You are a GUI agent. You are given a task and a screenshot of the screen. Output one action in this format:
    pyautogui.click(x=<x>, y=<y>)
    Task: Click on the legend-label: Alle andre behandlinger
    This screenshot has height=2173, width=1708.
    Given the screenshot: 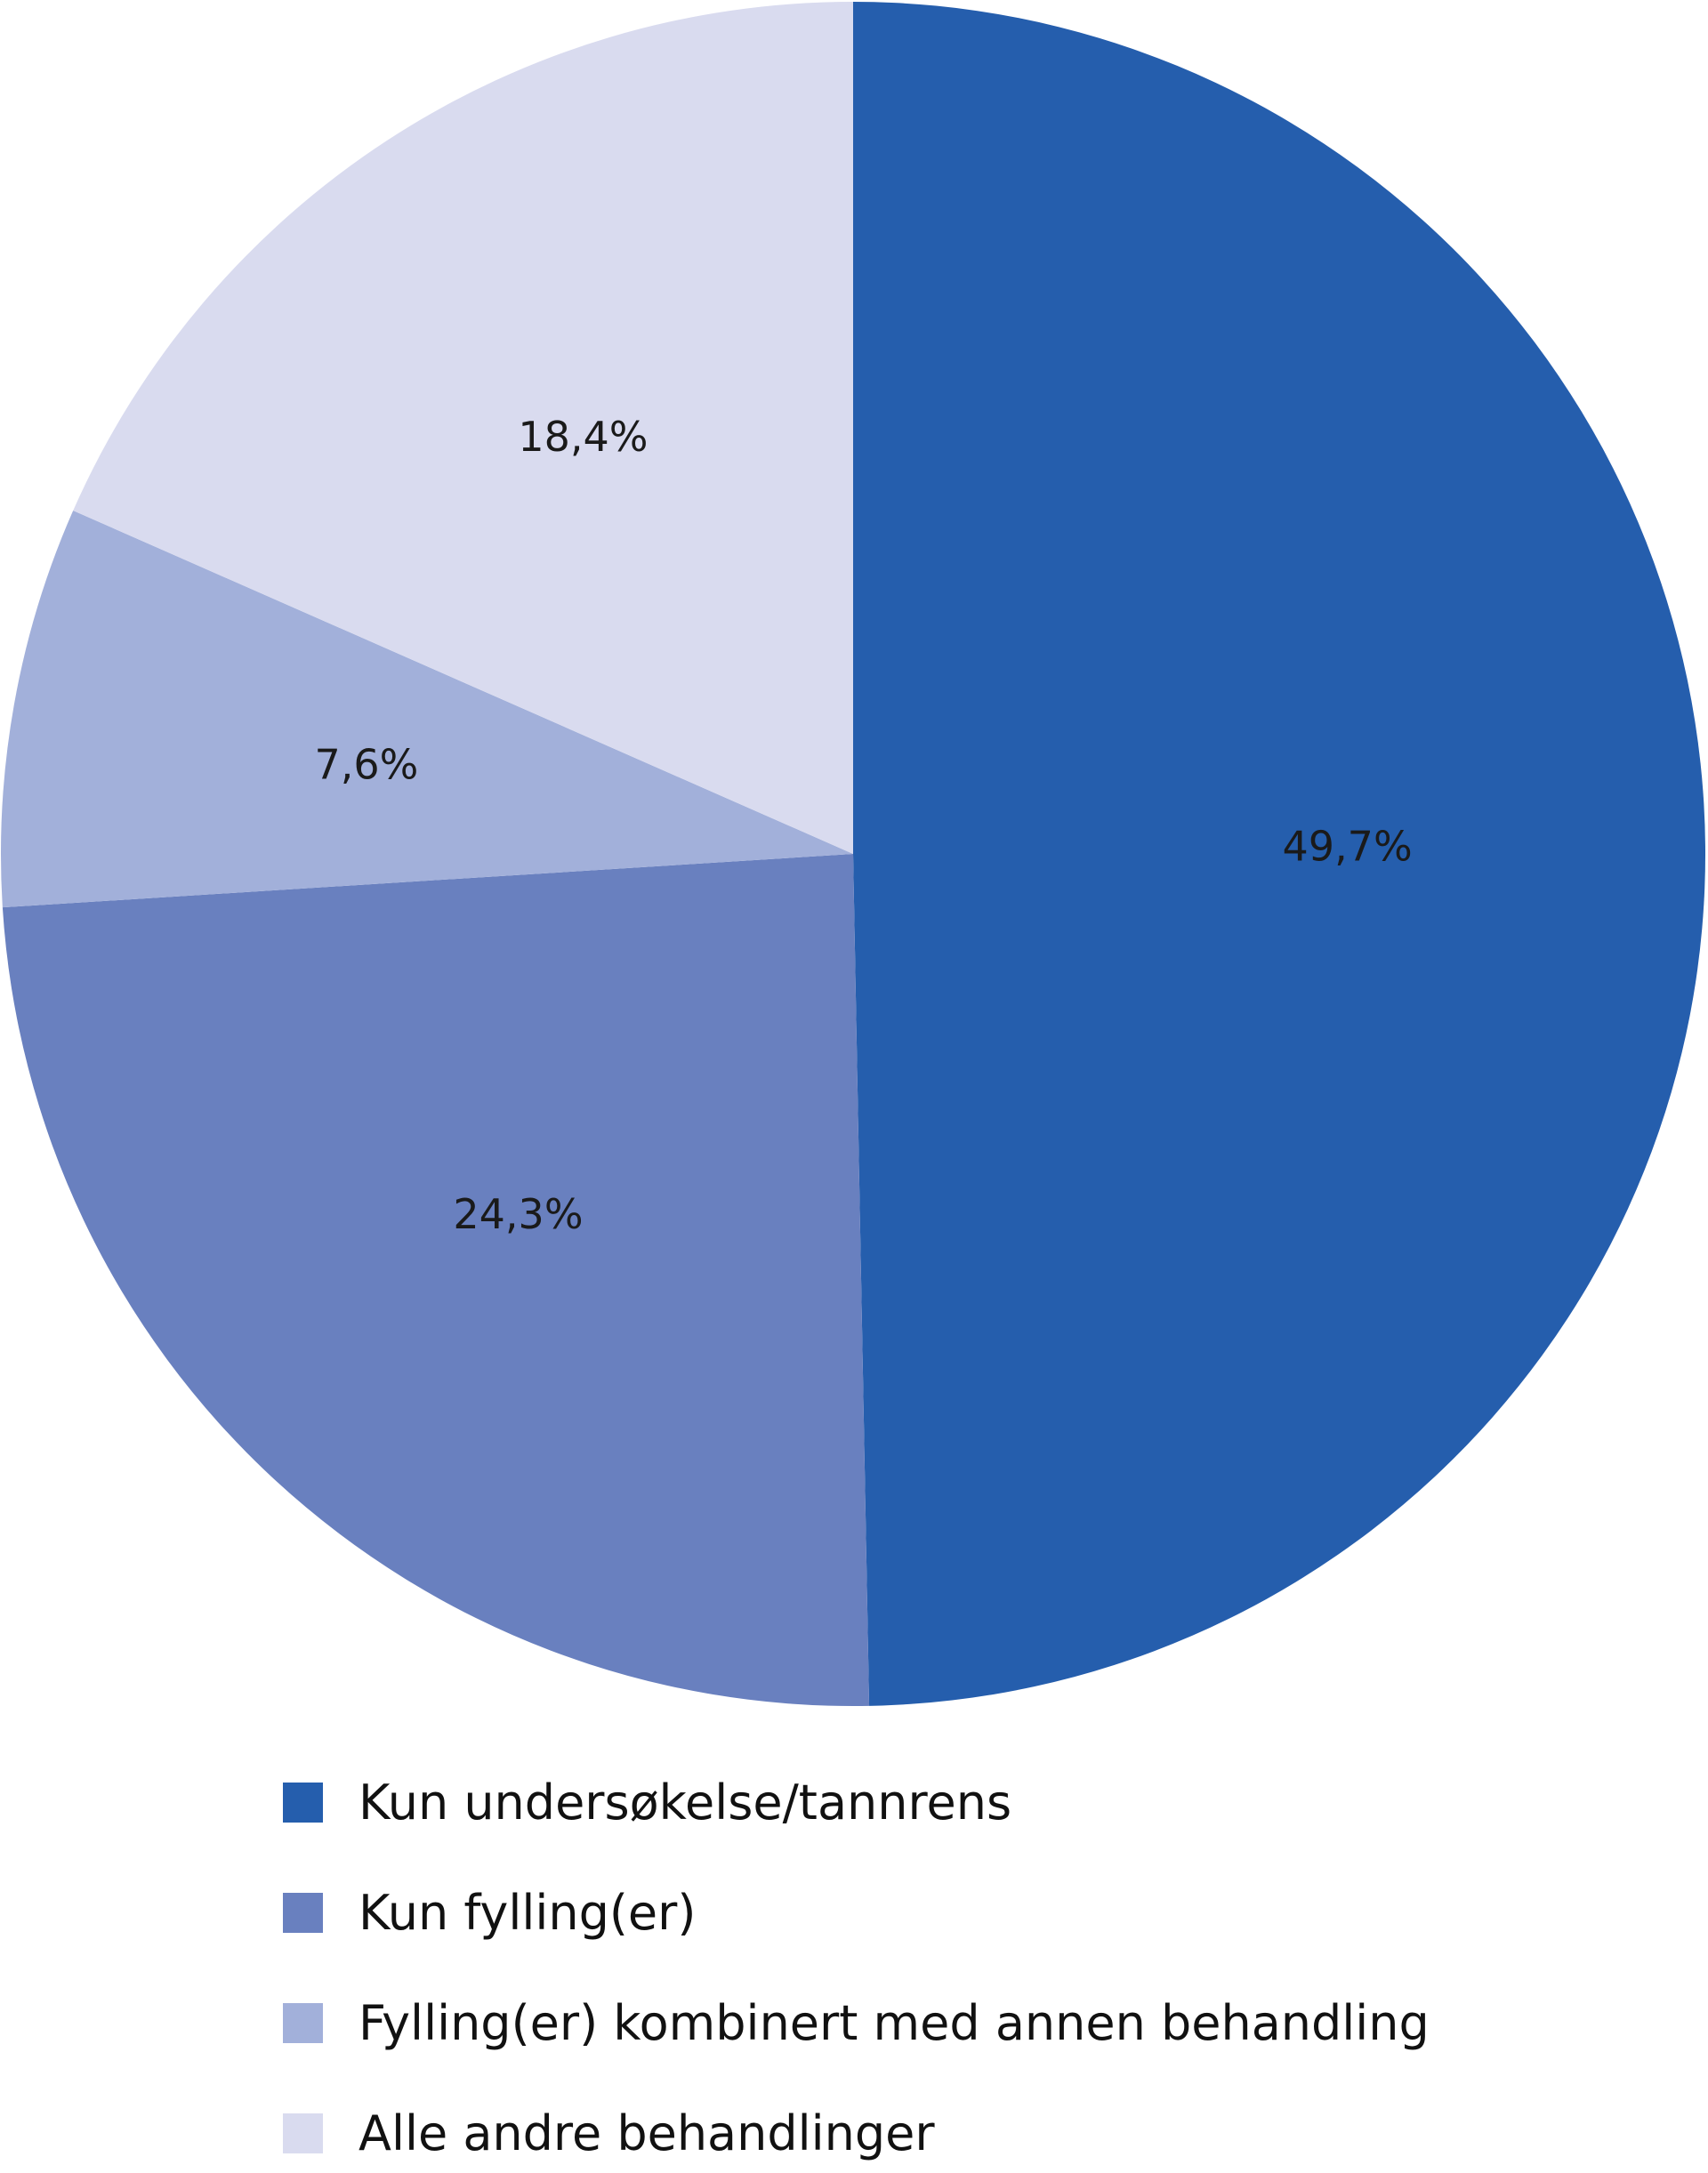 What is the action you would take?
    pyautogui.click(x=647, y=2133)
    